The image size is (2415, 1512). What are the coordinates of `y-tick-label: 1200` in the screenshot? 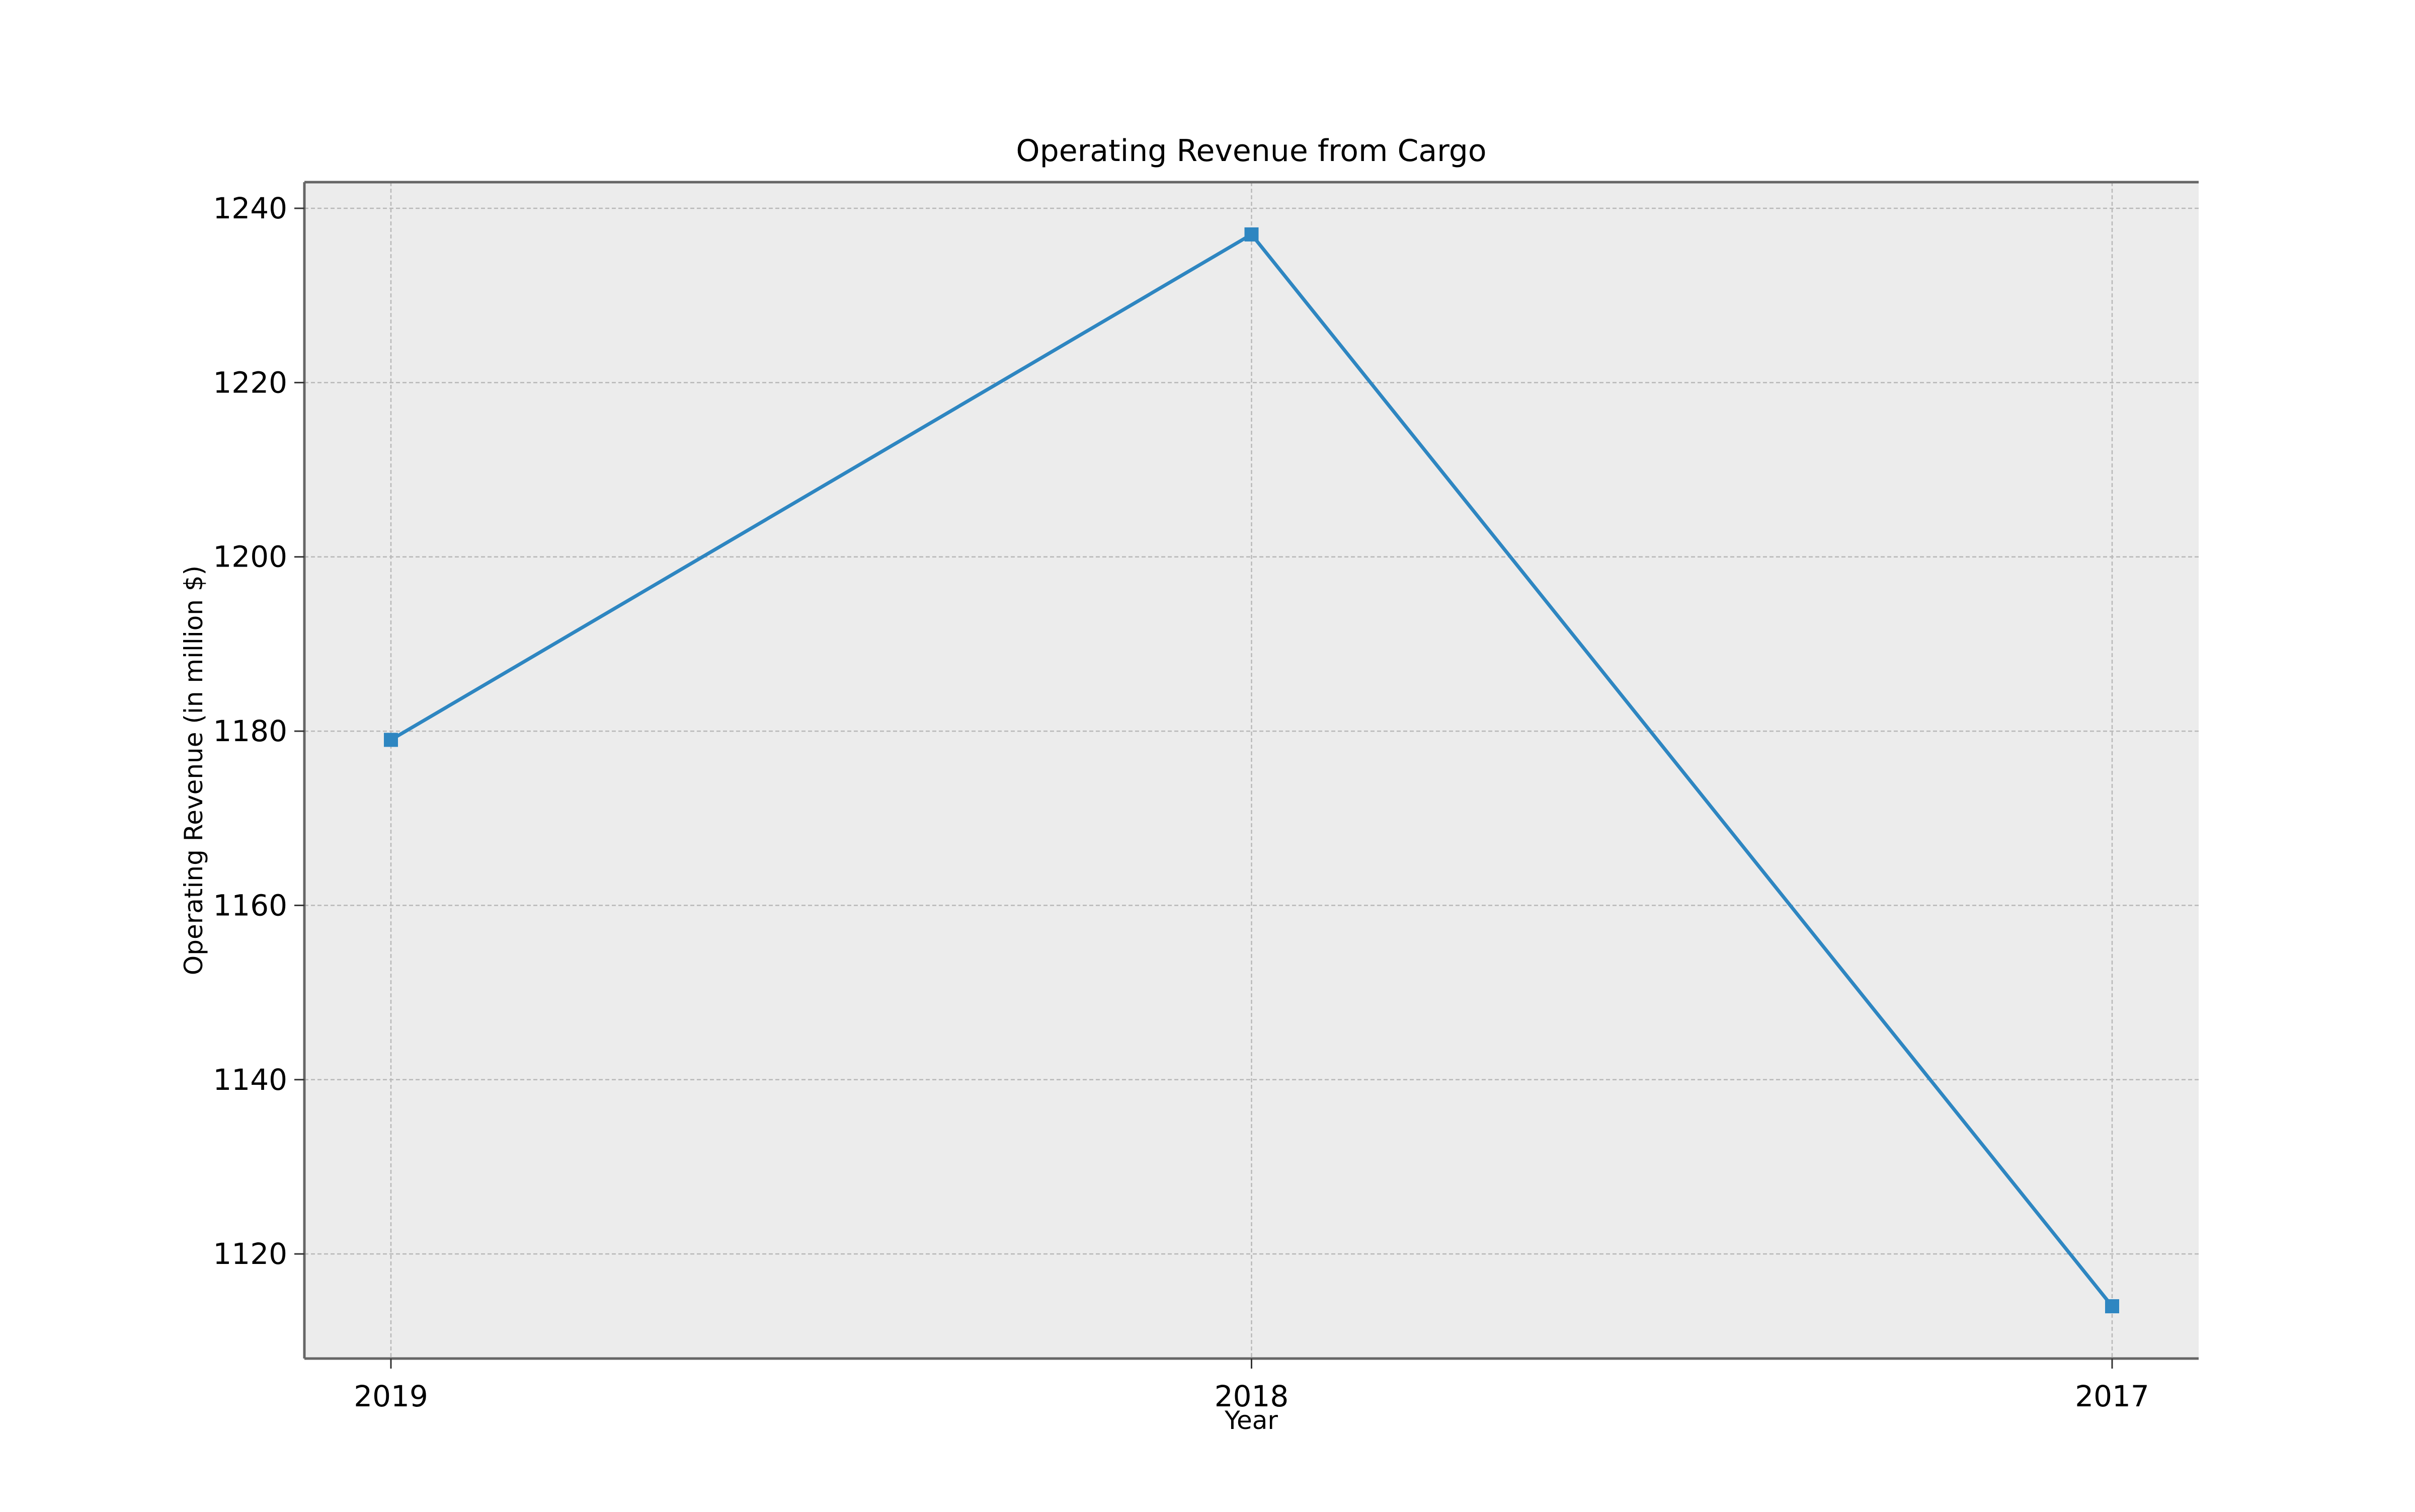 It's located at (250, 557).